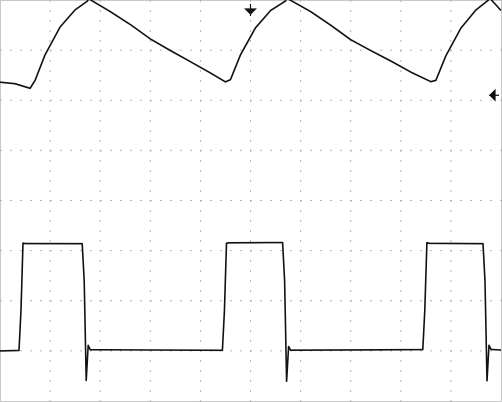 Image resolution: width=502 pixels, height=402 pixels. What do you see at coordinates (494, 95) in the screenshot?
I see `level-marker` at bounding box center [494, 95].